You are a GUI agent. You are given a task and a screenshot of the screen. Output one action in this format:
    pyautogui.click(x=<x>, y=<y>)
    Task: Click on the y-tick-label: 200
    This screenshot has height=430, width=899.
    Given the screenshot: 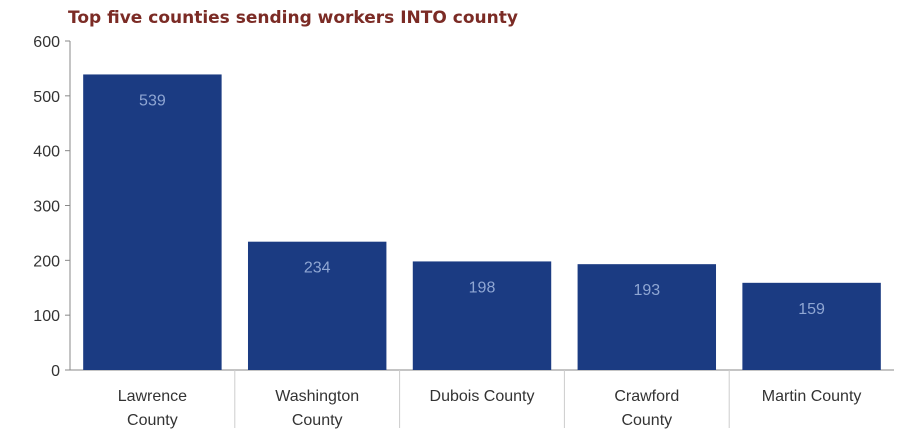 What is the action you would take?
    pyautogui.click(x=46, y=261)
    